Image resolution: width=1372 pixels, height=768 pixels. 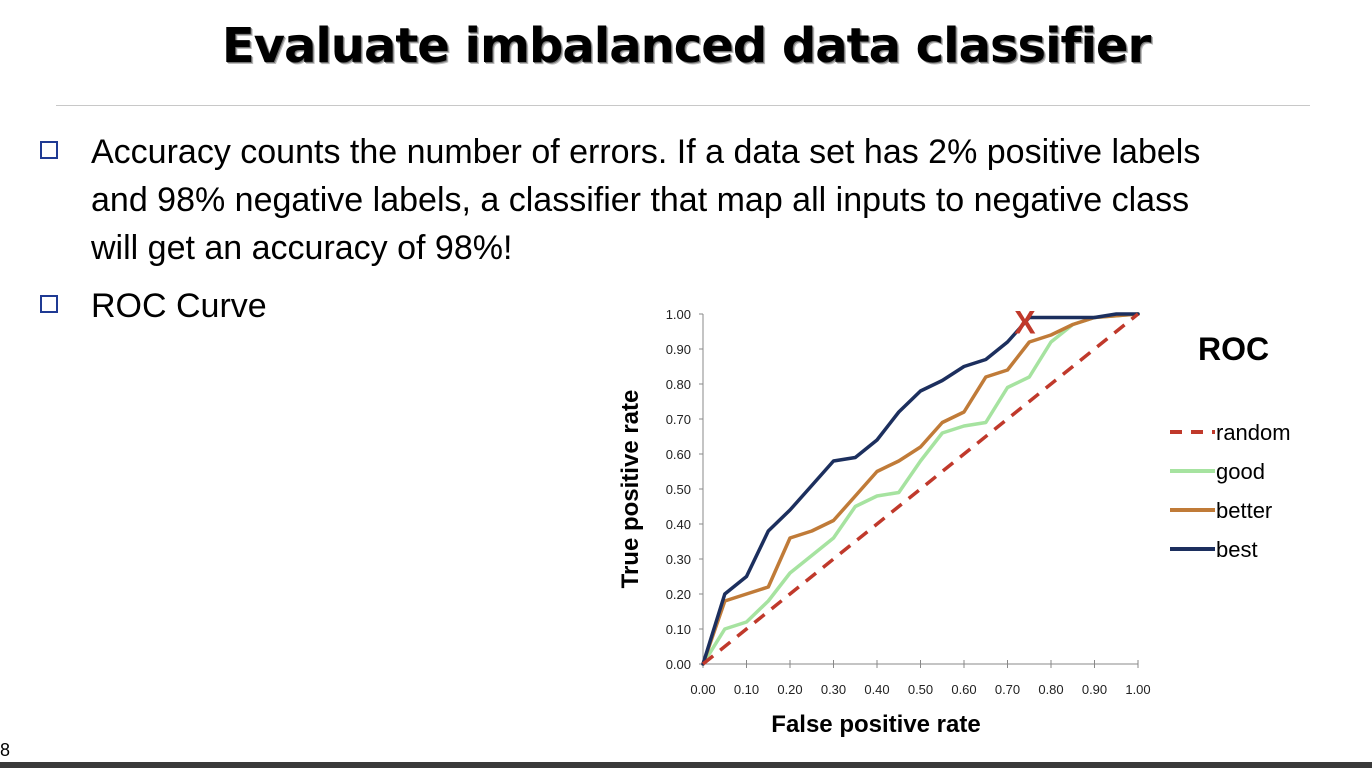 What do you see at coordinates (678, 349) in the screenshot?
I see `y-tick-label: 0.90` at bounding box center [678, 349].